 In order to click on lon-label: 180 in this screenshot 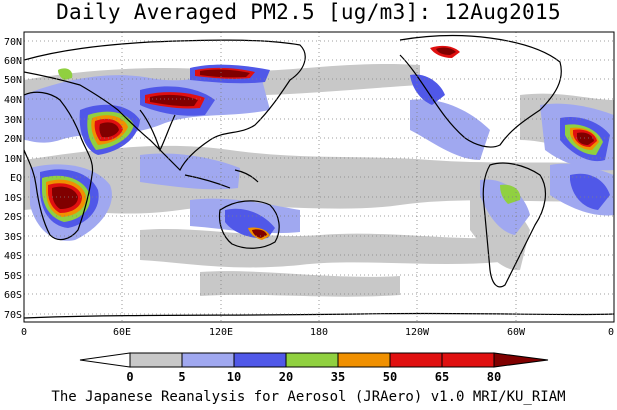, I will do `click(319, 332)`.